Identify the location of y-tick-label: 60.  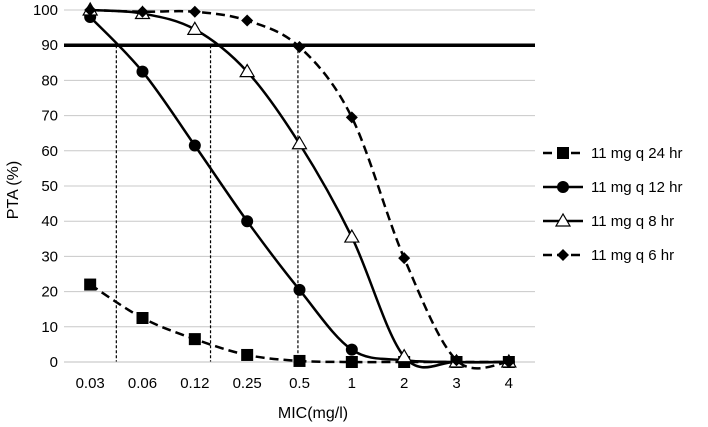
(49, 151).